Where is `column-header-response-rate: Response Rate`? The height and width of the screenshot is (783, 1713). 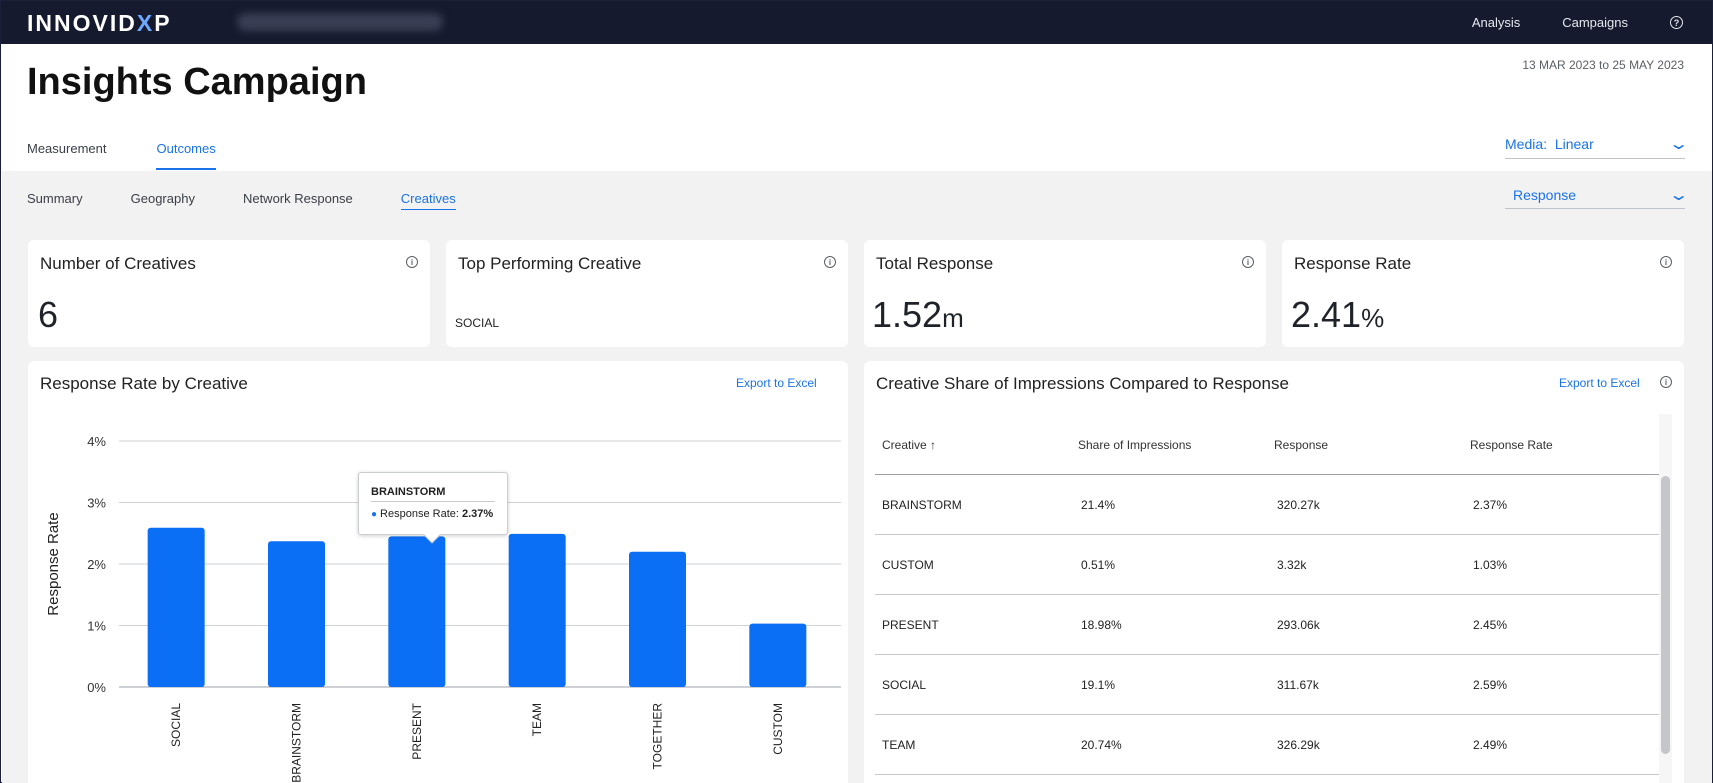
column-header-response-rate: Response Rate is located at coordinates (1511, 445).